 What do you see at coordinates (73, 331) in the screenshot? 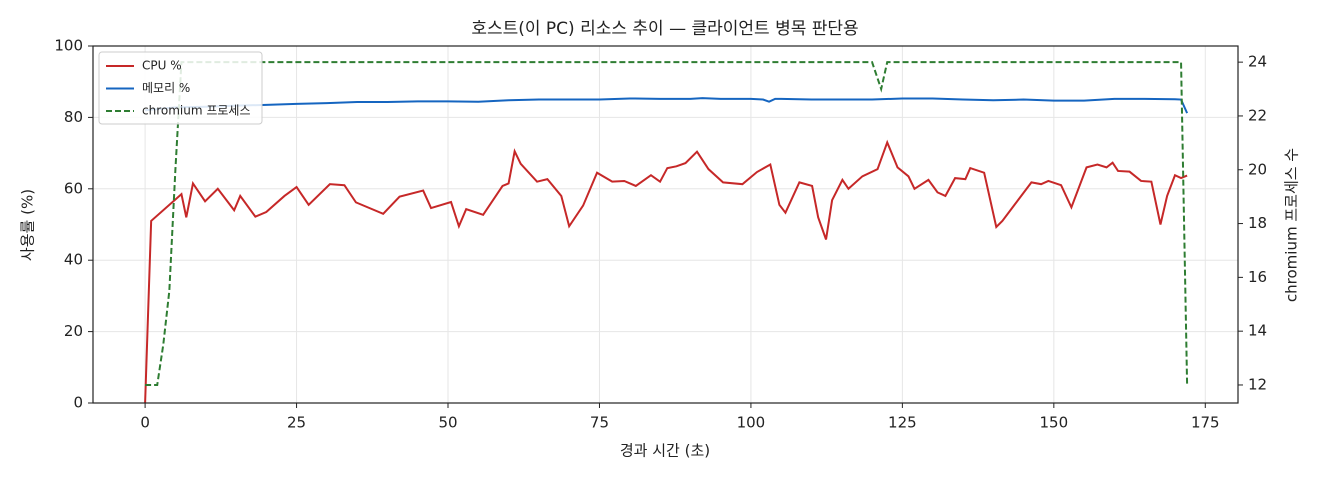
I see `y-tick-label: 20` at bounding box center [73, 331].